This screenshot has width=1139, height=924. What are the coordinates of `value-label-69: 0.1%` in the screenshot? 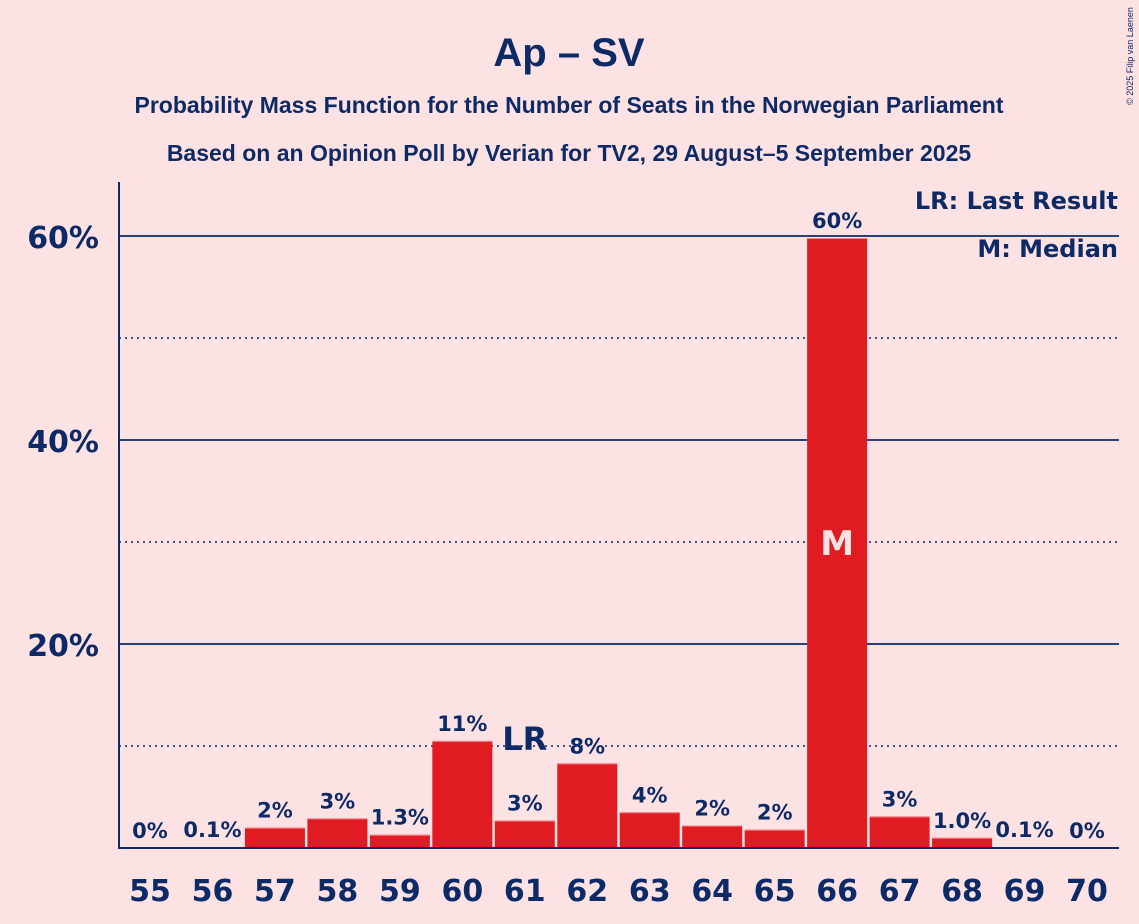 It's located at (1024, 830).